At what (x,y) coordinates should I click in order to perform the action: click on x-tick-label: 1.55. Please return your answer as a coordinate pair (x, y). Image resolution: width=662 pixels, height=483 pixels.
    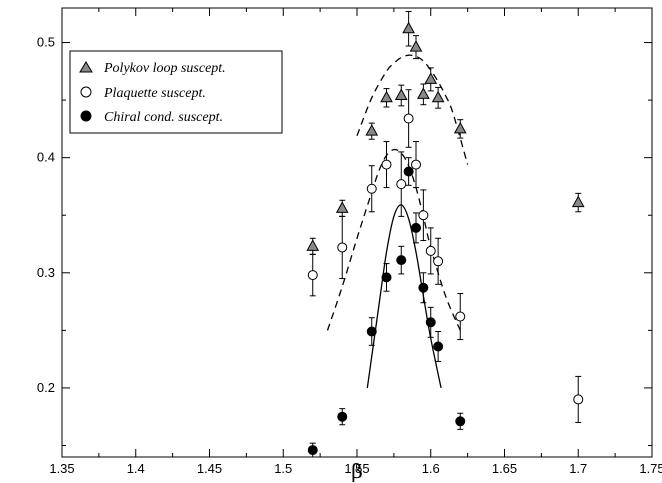
    Looking at the image, I should click on (356, 468).